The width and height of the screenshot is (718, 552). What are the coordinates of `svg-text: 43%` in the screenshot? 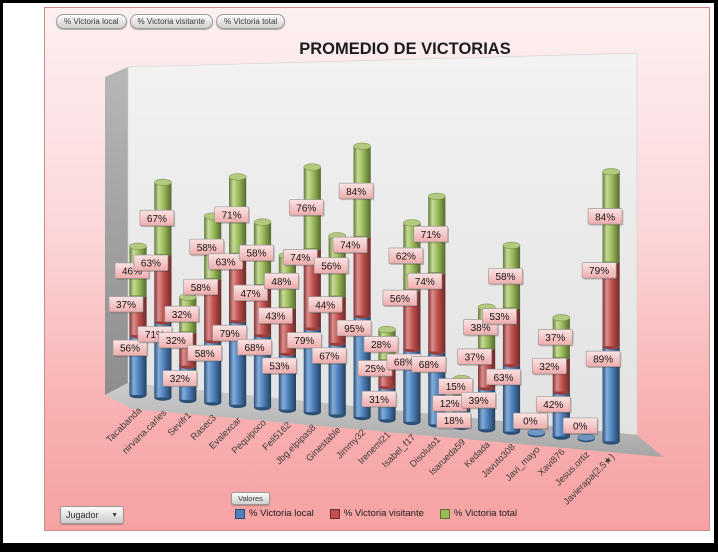 It's located at (275, 317).